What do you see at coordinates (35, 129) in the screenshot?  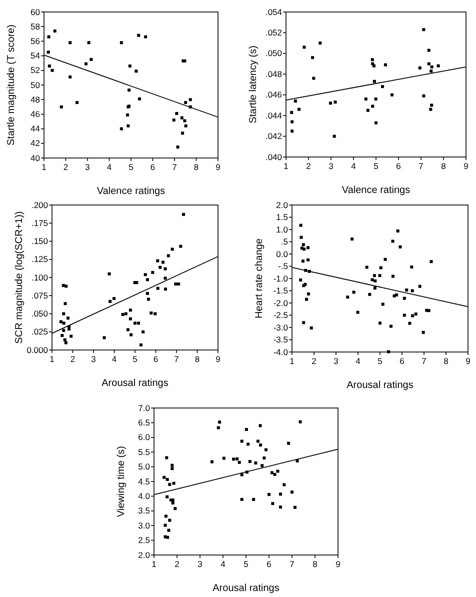 I see `y-tick-label: 44` at bounding box center [35, 129].